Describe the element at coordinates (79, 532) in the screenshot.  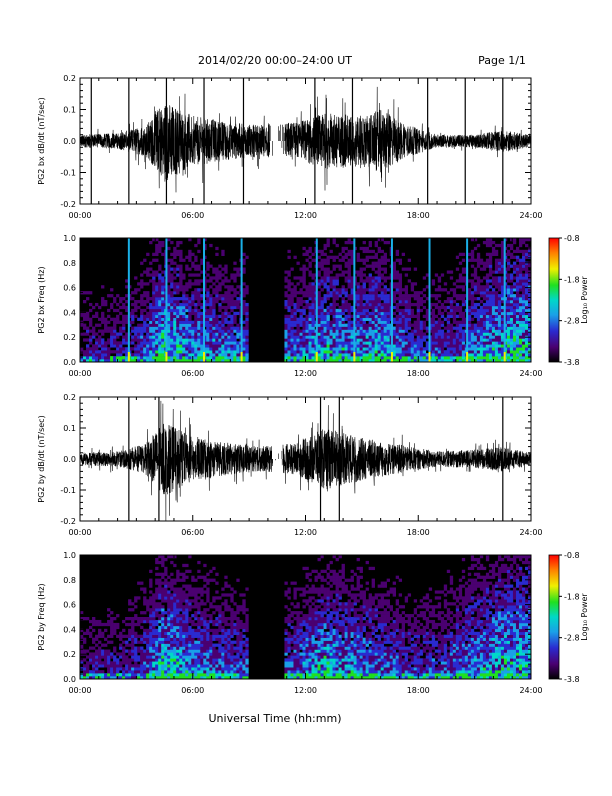
I see `x-tick-label: 00:00` at that location.